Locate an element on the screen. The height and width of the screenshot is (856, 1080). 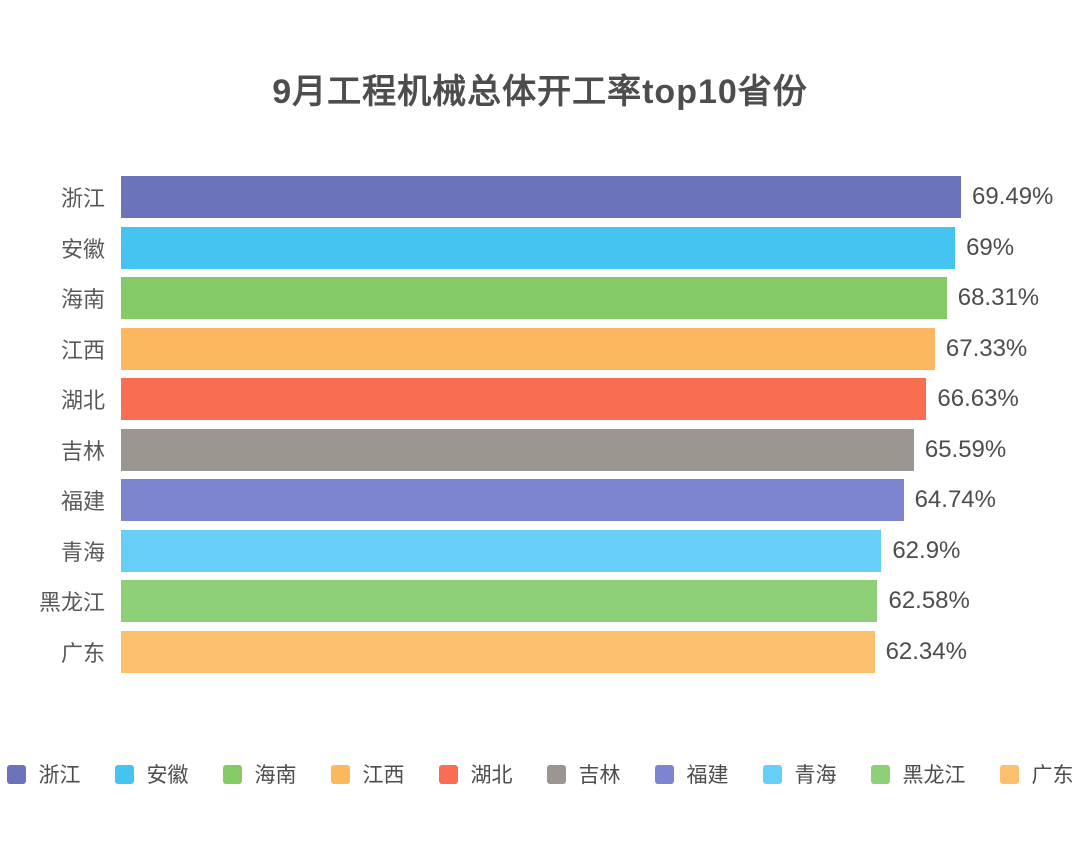
legend-item: 广东 is located at coordinates (1036, 774).